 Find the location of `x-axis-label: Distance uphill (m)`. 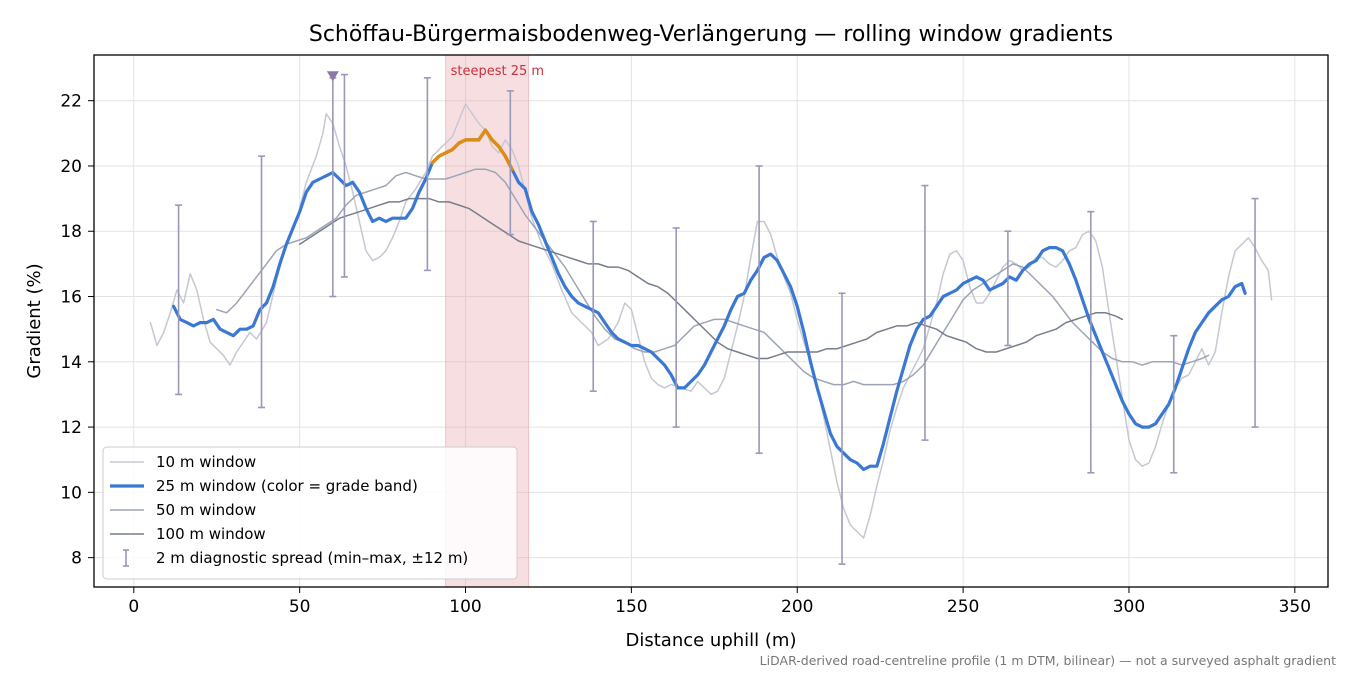

x-axis-label: Distance uphill (m) is located at coordinates (711, 640).